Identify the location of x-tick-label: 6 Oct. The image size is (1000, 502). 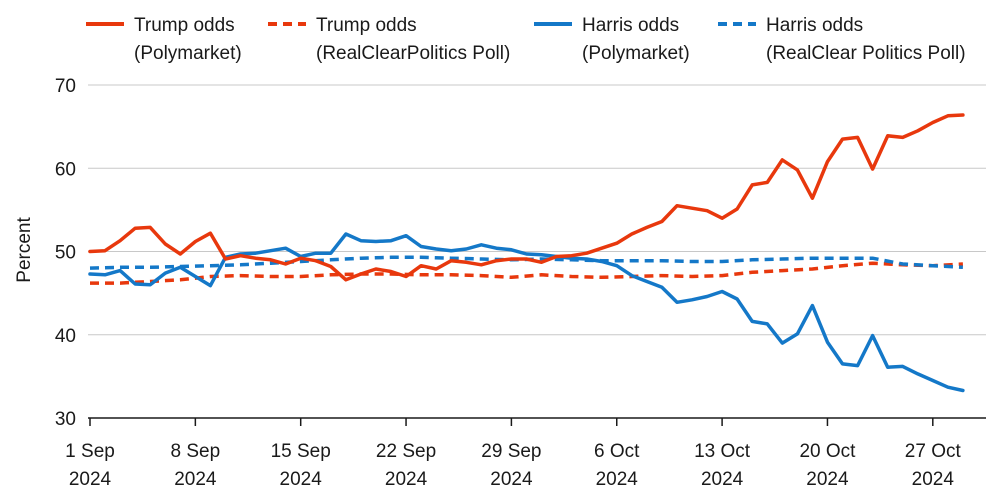
(617, 451).